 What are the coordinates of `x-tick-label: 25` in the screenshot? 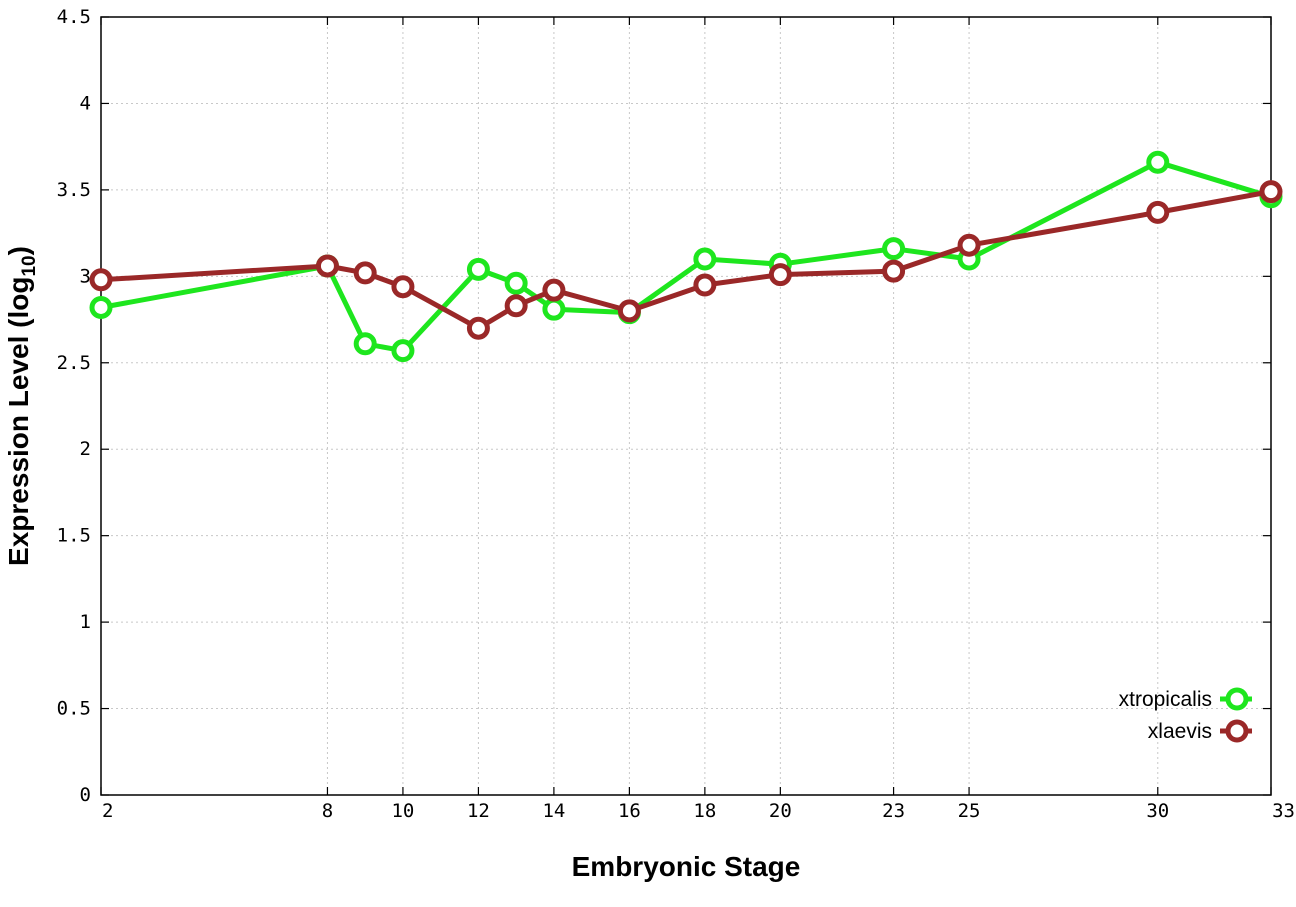 It's located at (969, 811).